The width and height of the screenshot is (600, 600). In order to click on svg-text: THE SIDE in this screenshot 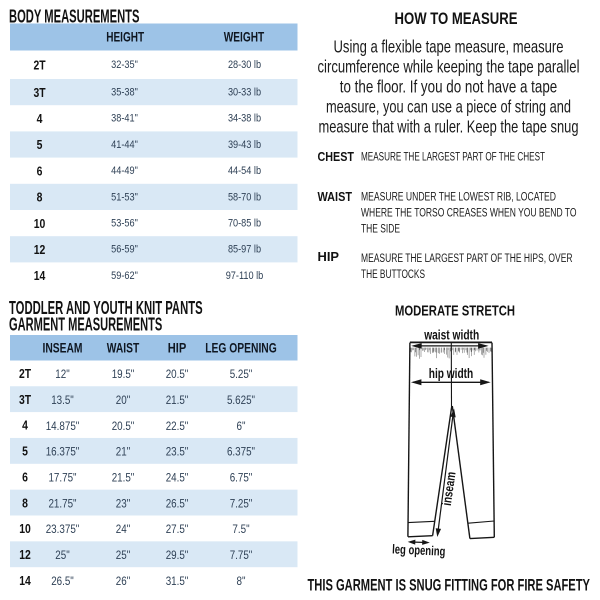, I will do `click(380, 230)`.